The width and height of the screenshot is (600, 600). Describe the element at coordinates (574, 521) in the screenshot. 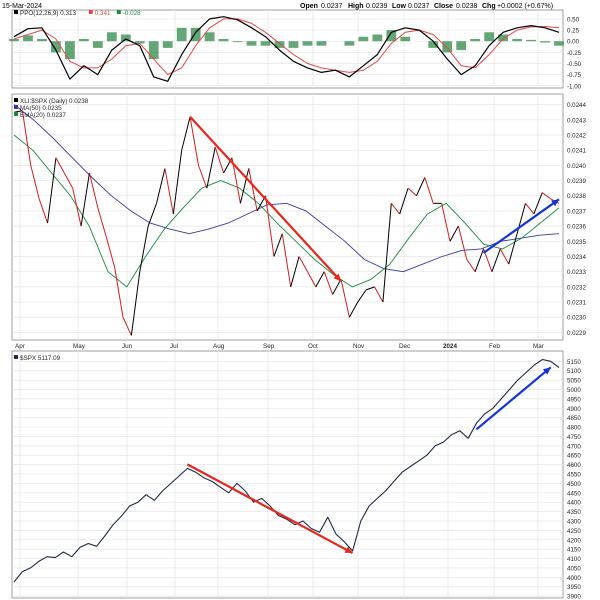

I see `spx-ytick-label: 4300` at that location.